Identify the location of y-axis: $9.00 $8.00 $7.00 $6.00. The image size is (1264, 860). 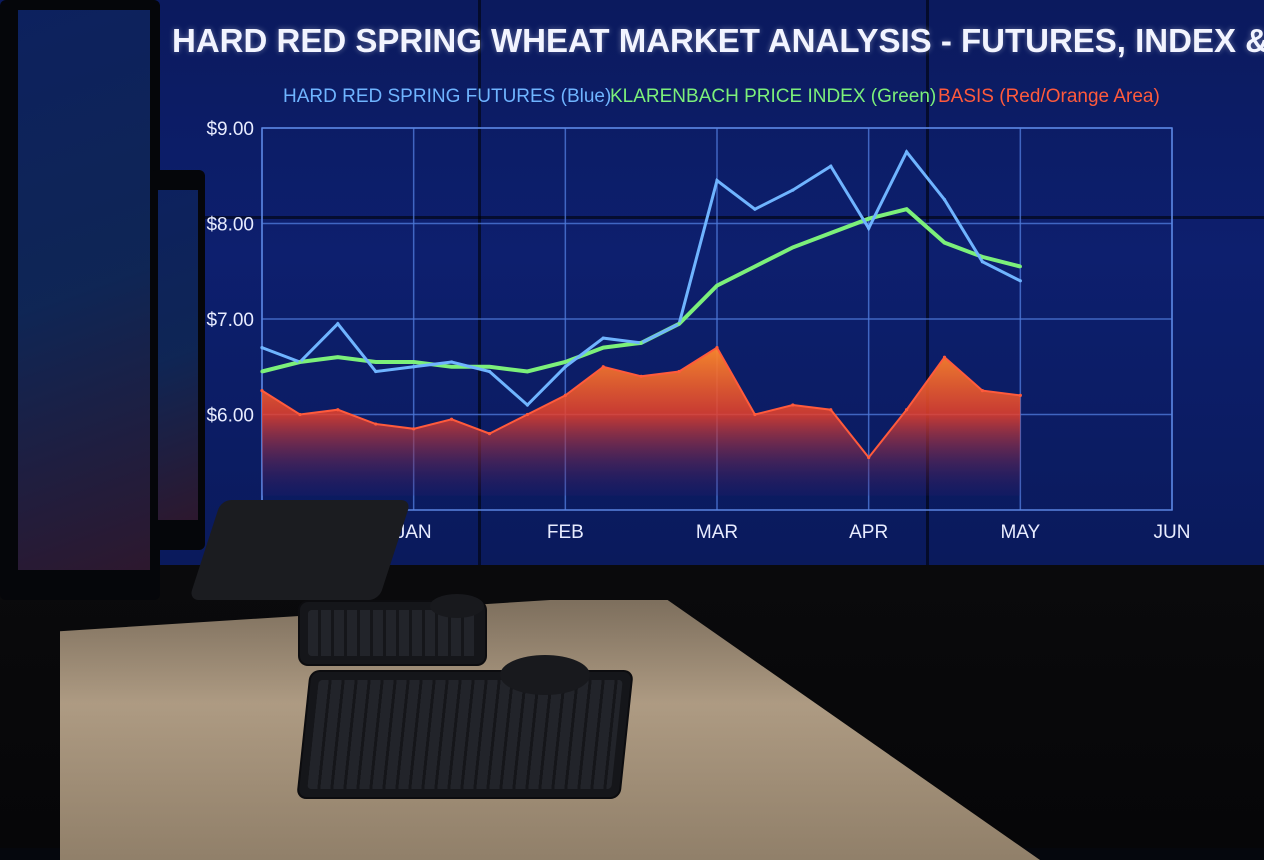
(230, 273).